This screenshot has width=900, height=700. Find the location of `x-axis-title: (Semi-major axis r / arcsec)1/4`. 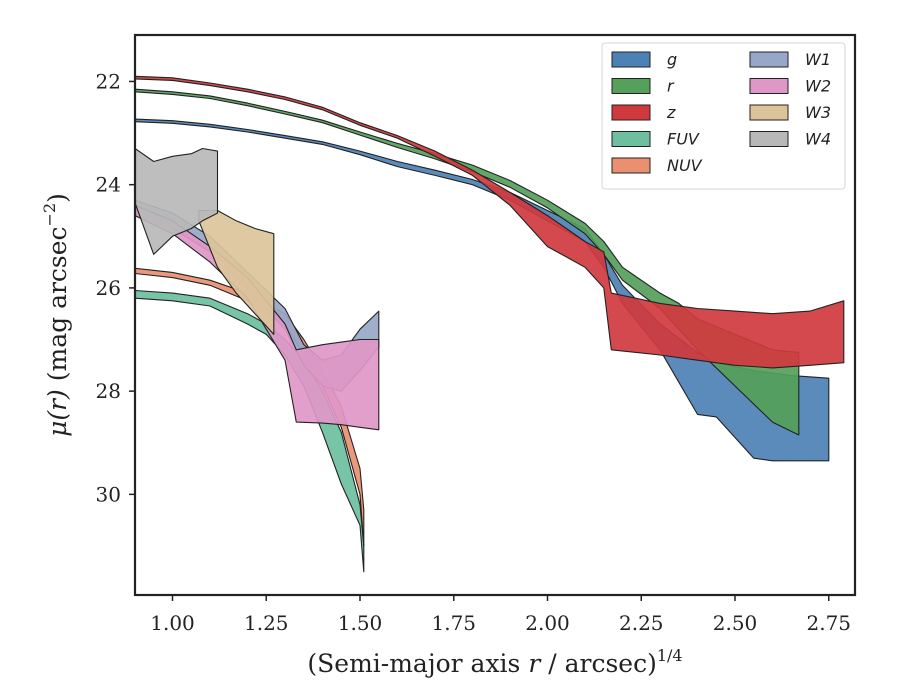

x-axis-title: (Semi-major axis r / arcsec)1/4 is located at coordinates (494, 662).